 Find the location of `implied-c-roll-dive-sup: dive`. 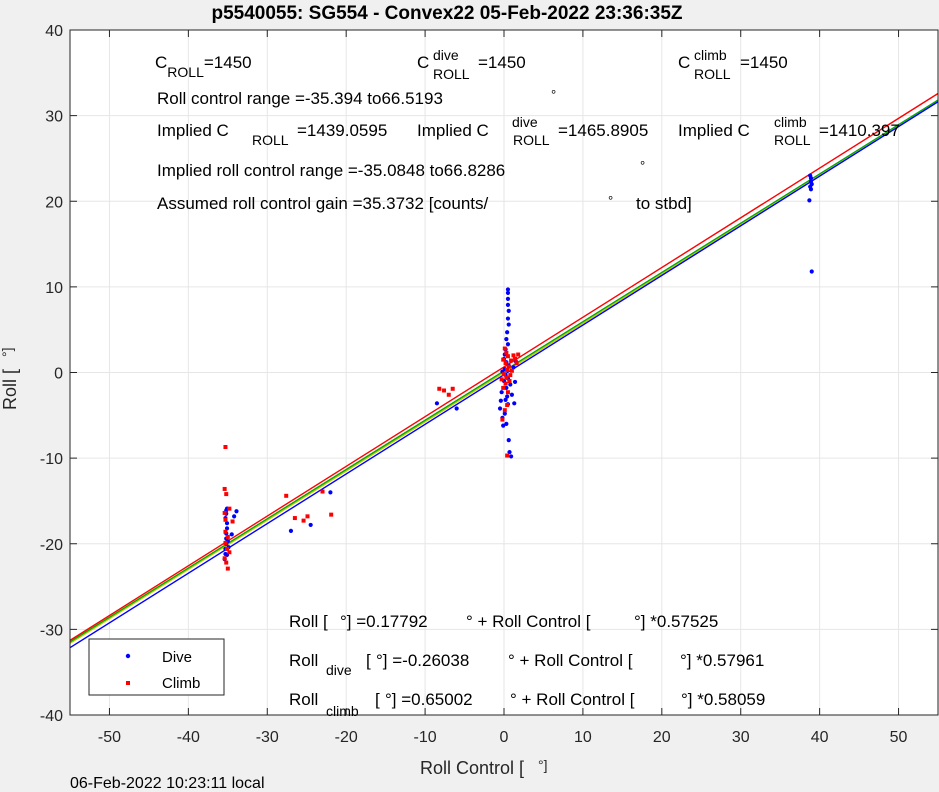

implied-c-roll-dive-sup: dive is located at coordinates (525, 122).